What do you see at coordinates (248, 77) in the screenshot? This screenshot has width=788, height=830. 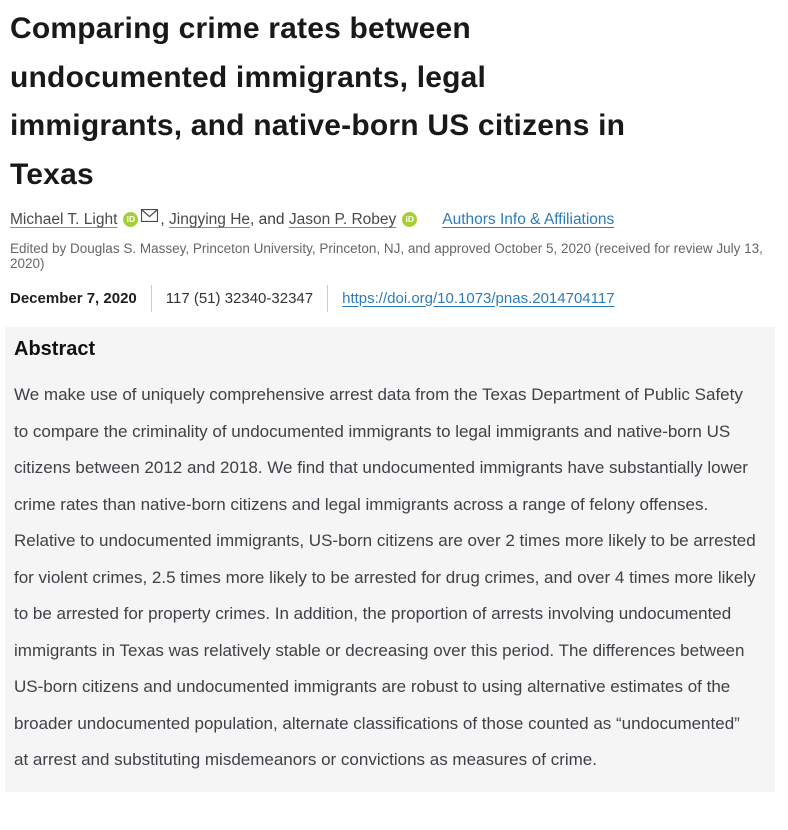 I see `article-title-line: undocumented immigrants, legal` at bounding box center [248, 77].